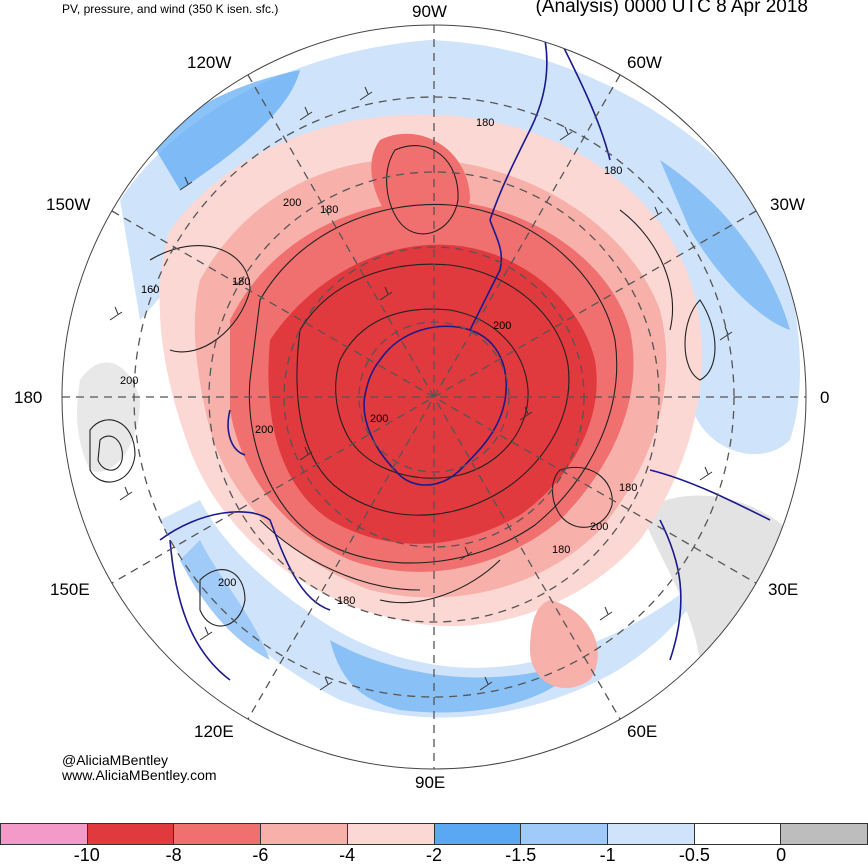 The height and width of the screenshot is (866, 868). What do you see at coordinates (607, 855) in the screenshot?
I see `colorbar-tick-label: -1` at bounding box center [607, 855].